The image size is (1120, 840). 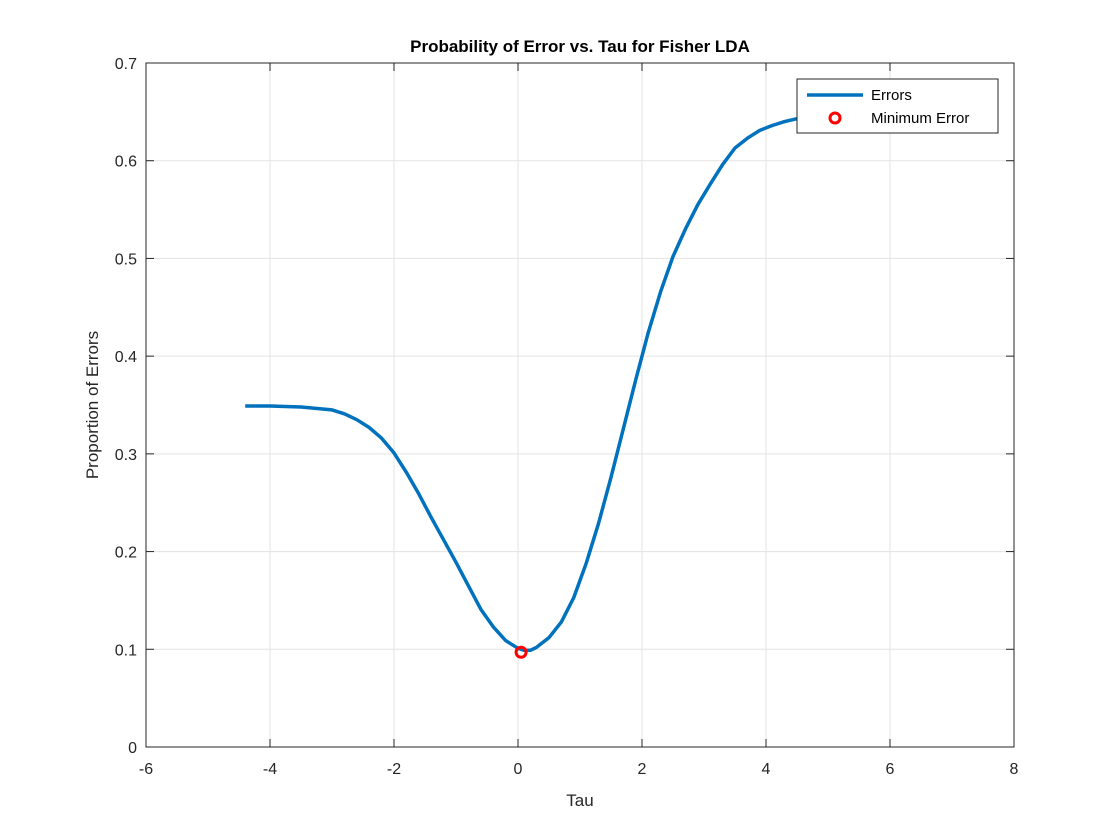 I want to click on x-tick-labels: -6 -4 -2 0 2 4 6 8, so click(x=579, y=769).